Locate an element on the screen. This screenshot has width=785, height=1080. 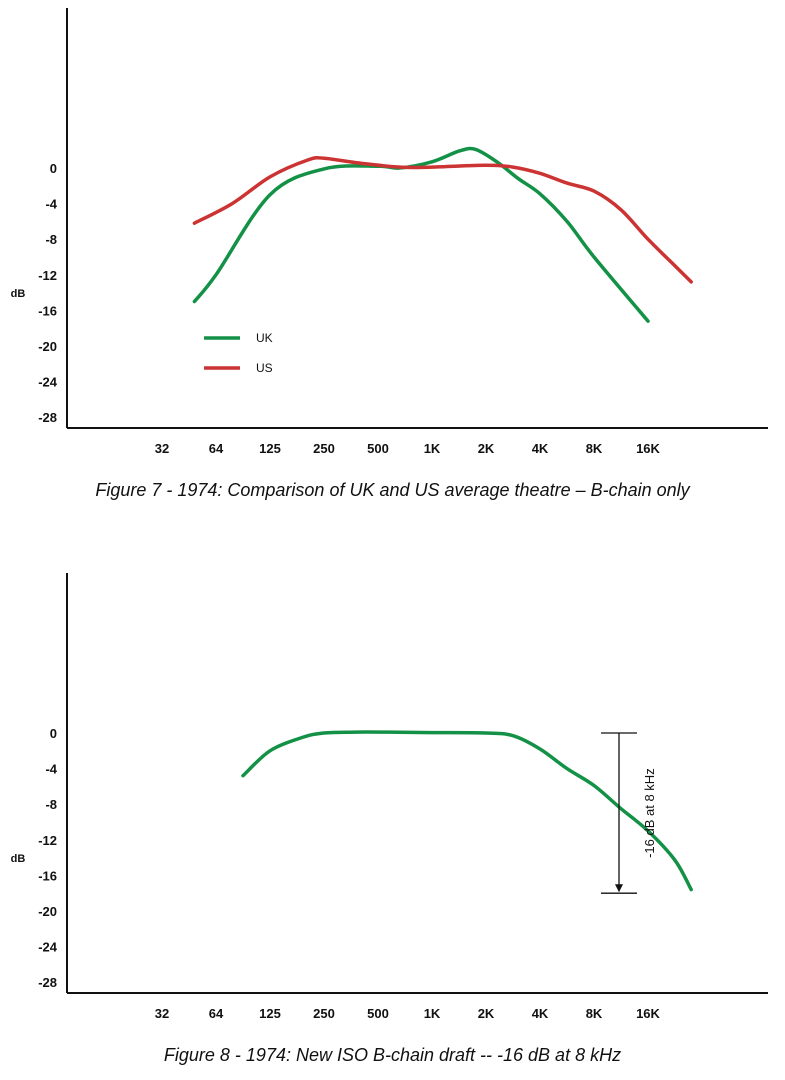
annotation-label: -16 dB at 8 kHz is located at coordinates (649, 813).